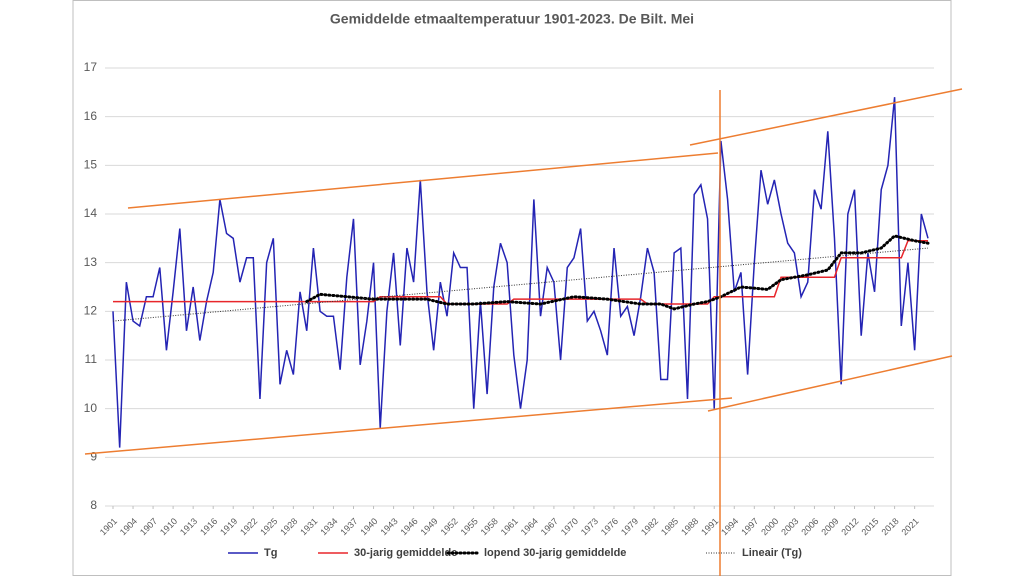  Describe the element at coordinates (91, 311) in the screenshot. I see `y-tick-label: 12` at that location.